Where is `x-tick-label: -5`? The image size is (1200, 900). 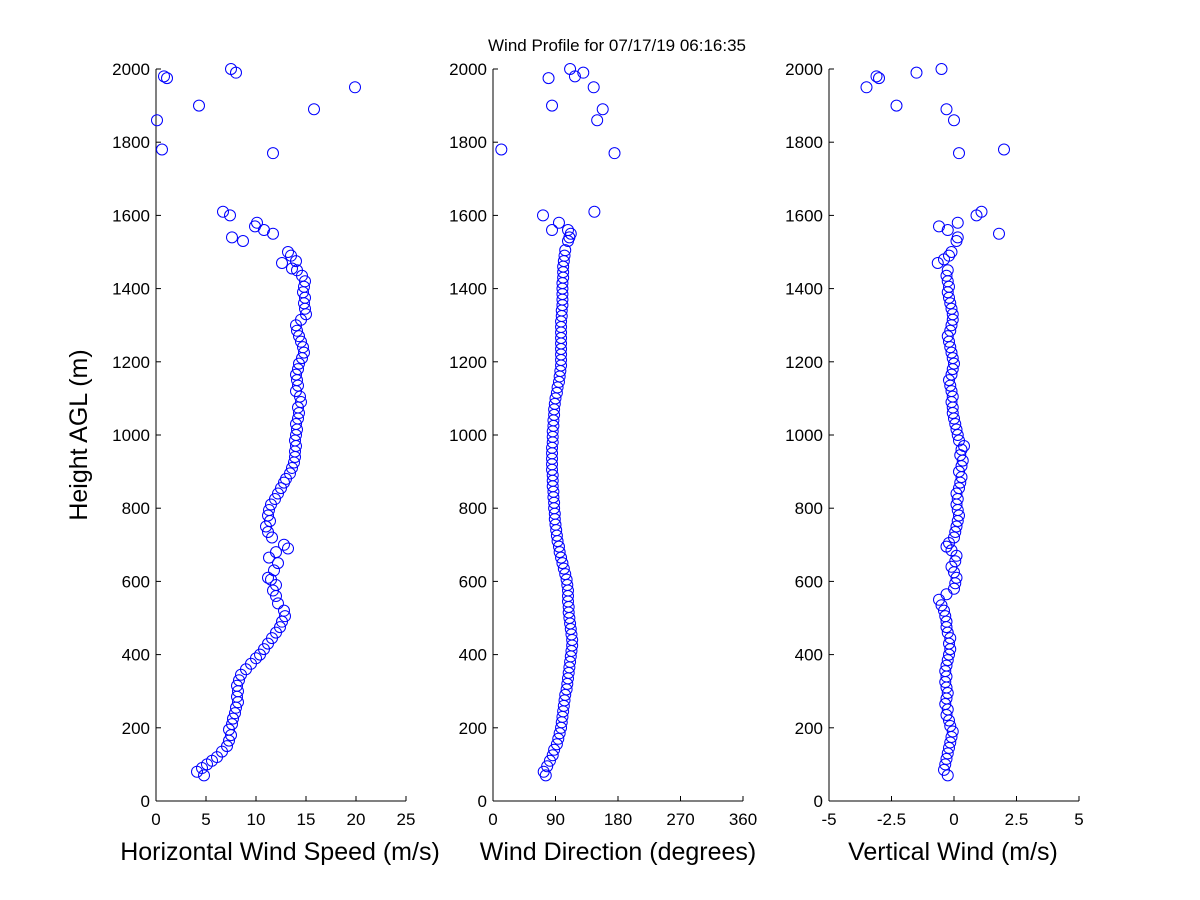
x-tick-label: -5 is located at coordinates (828, 819).